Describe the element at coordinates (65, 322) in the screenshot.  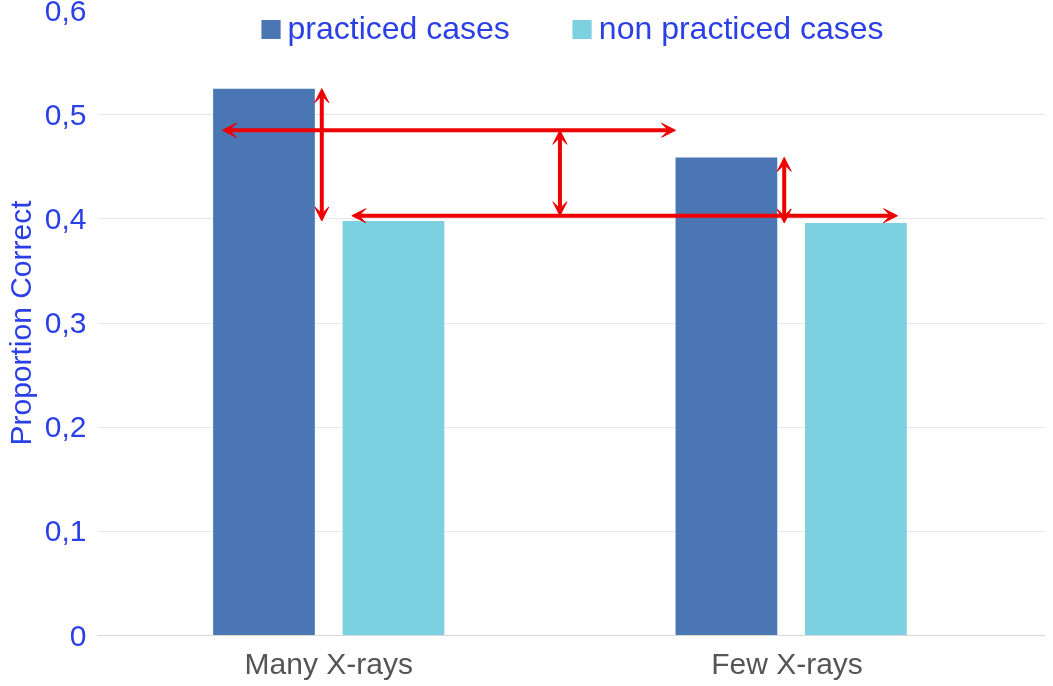
I see `y-tick-label: 0,3` at that location.